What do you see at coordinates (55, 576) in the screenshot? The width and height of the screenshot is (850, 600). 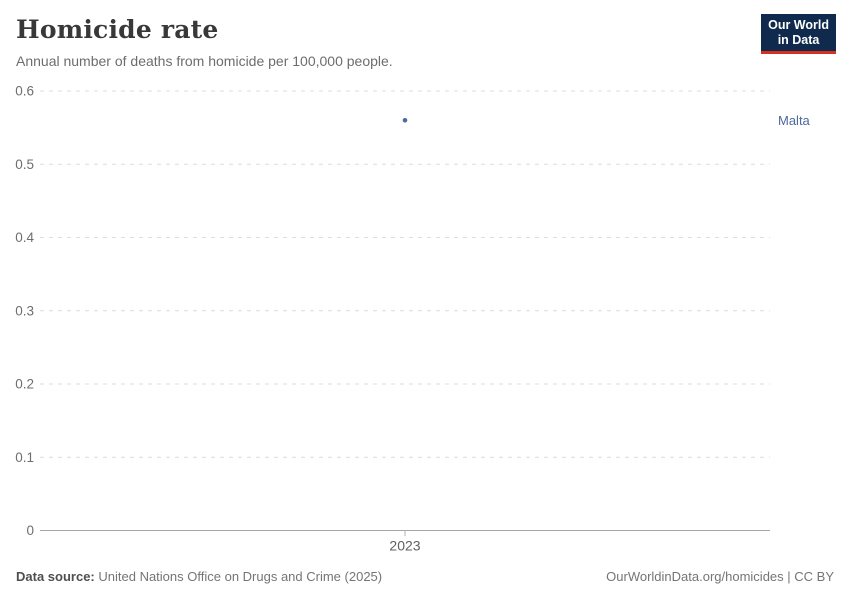 I see `data-source-label: Data source:` at bounding box center [55, 576].